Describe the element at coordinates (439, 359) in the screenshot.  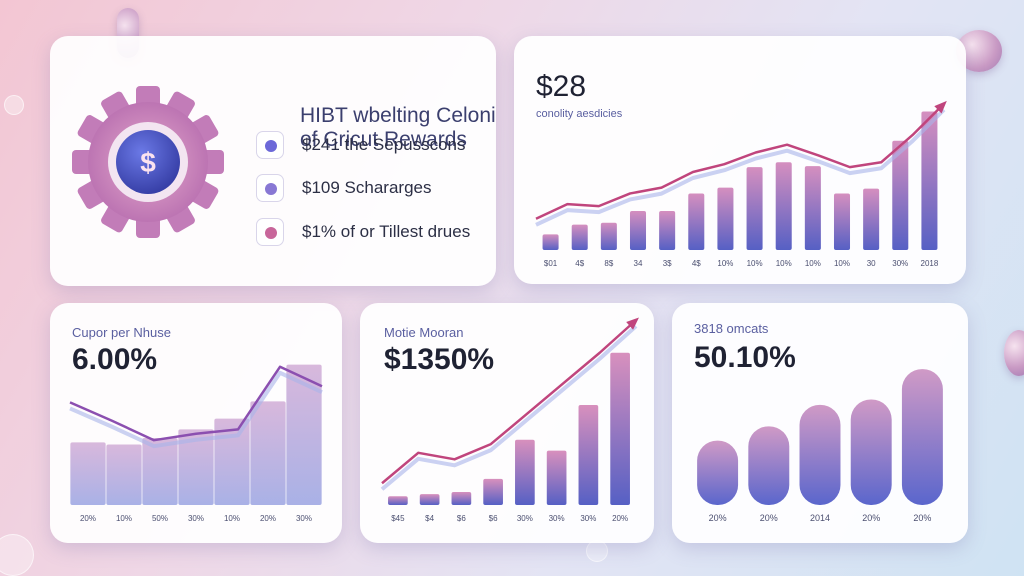
I see `chart-value: $1350%` at that location.